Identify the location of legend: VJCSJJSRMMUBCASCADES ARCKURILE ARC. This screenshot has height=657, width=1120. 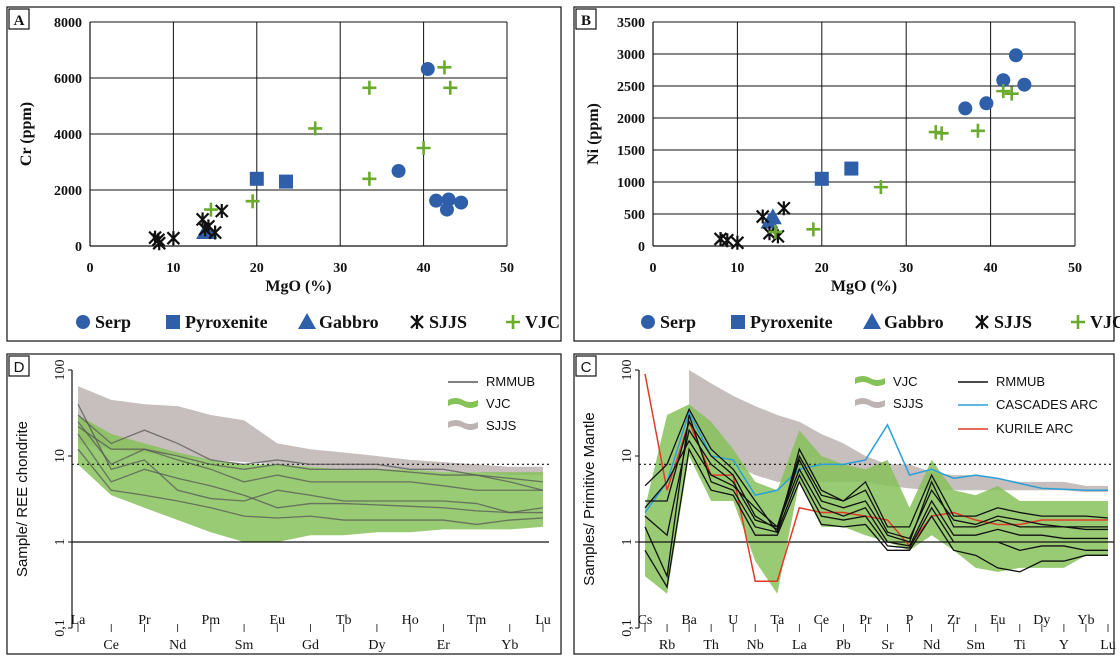
(976, 405).